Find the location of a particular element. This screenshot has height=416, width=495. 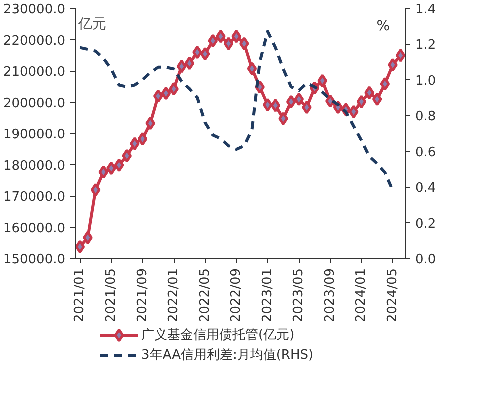

y-tick-label: 200000.0 is located at coordinates (34, 104).